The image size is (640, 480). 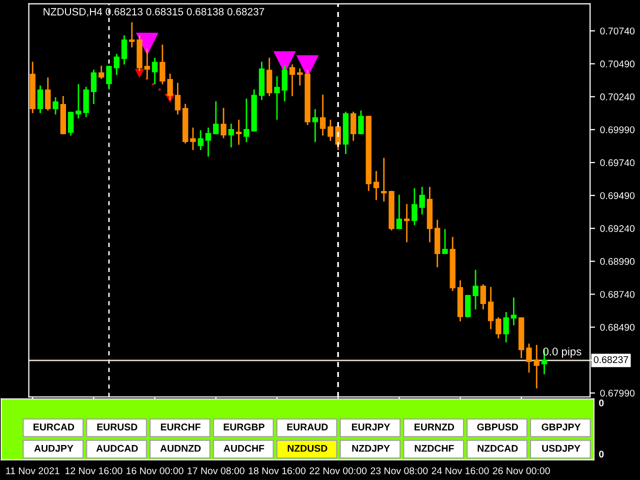 What do you see at coordinates (371, 448) in the screenshot?
I see `text: NZDJPY` at bounding box center [371, 448].